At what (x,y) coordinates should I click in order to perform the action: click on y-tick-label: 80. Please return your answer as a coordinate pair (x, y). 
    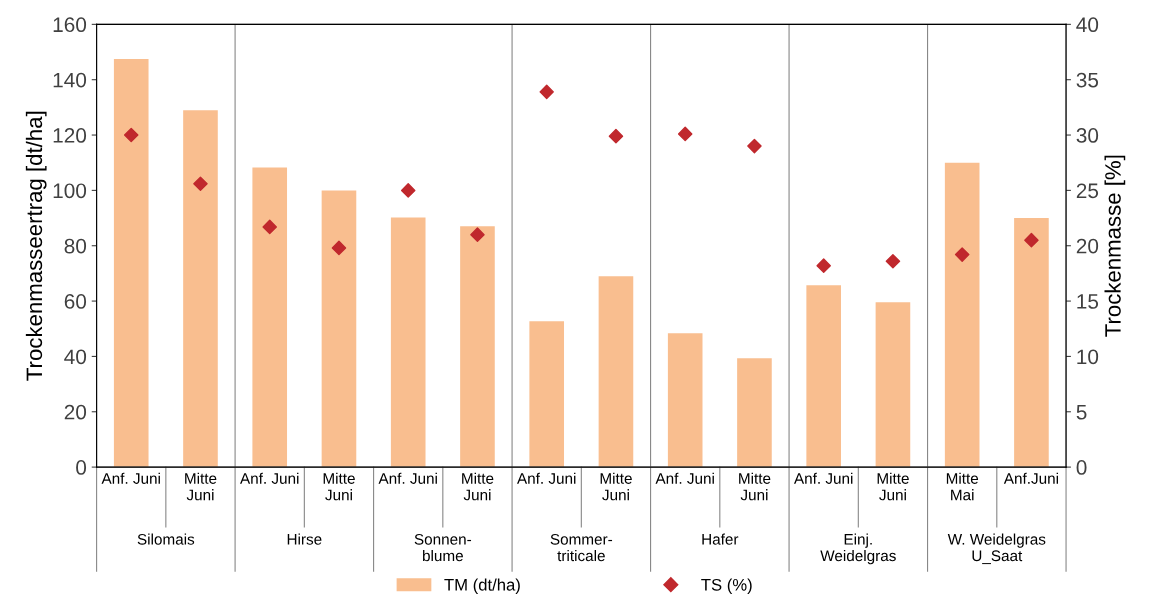
    Looking at the image, I should click on (75, 246).